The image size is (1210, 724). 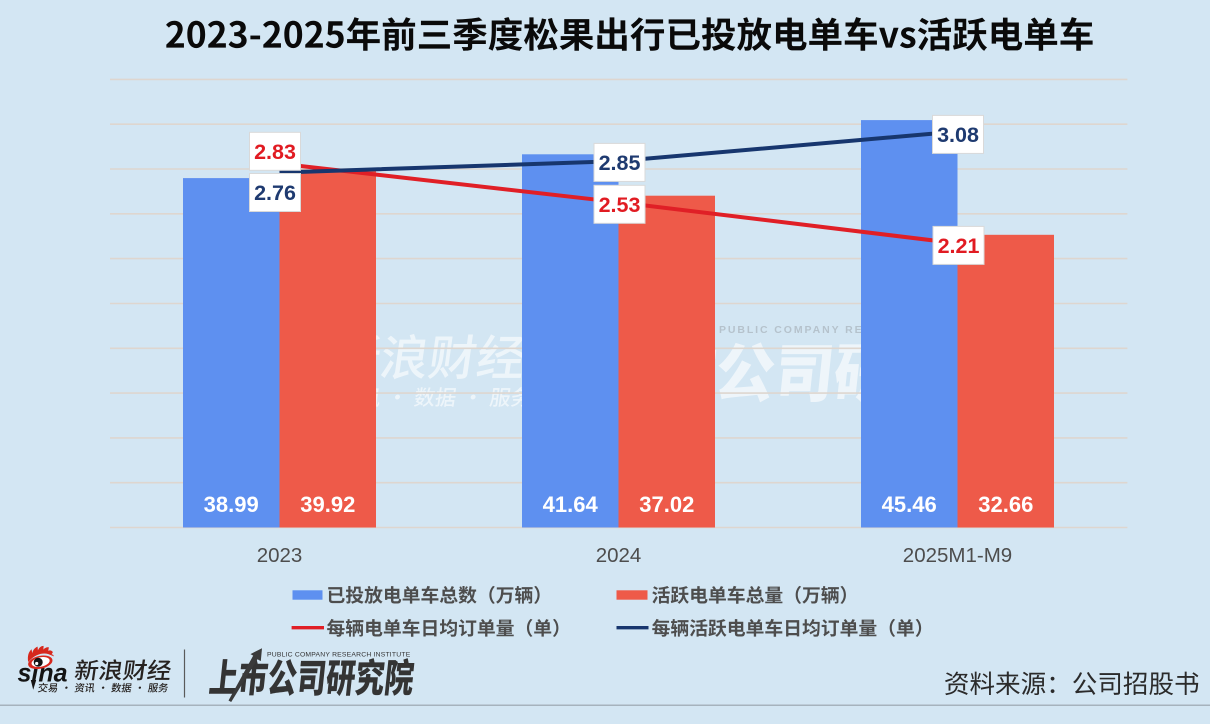 I want to click on svg-text: 3.08, so click(x=958, y=135).